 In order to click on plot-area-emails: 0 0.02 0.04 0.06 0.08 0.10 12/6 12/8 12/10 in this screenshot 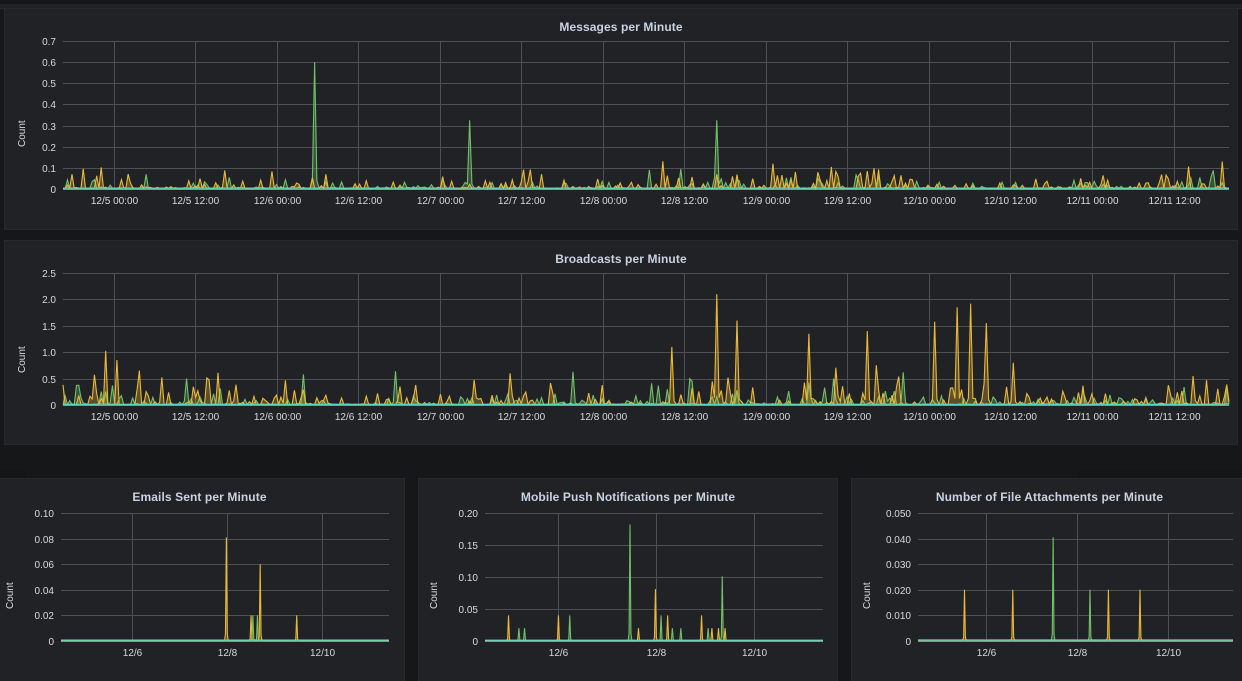, I will do `click(205, 587)`.